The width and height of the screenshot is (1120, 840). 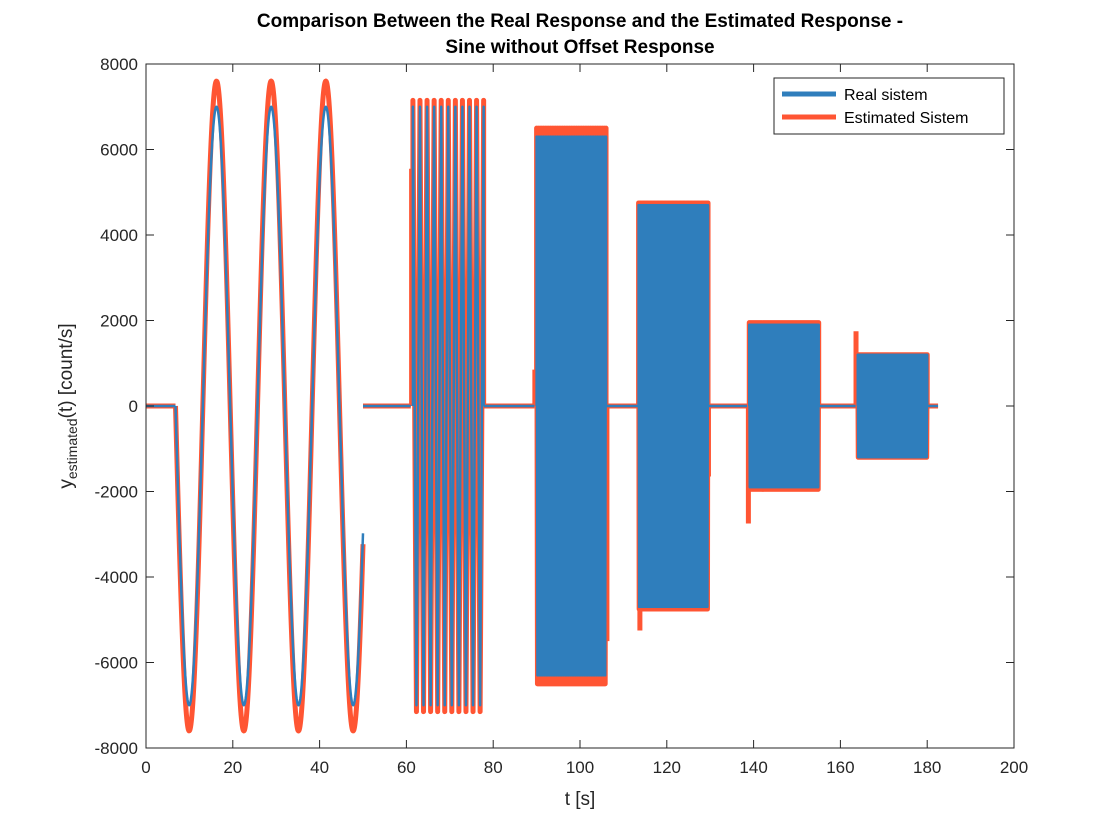 I want to click on x-tick-label: 140, so click(x=753, y=767).